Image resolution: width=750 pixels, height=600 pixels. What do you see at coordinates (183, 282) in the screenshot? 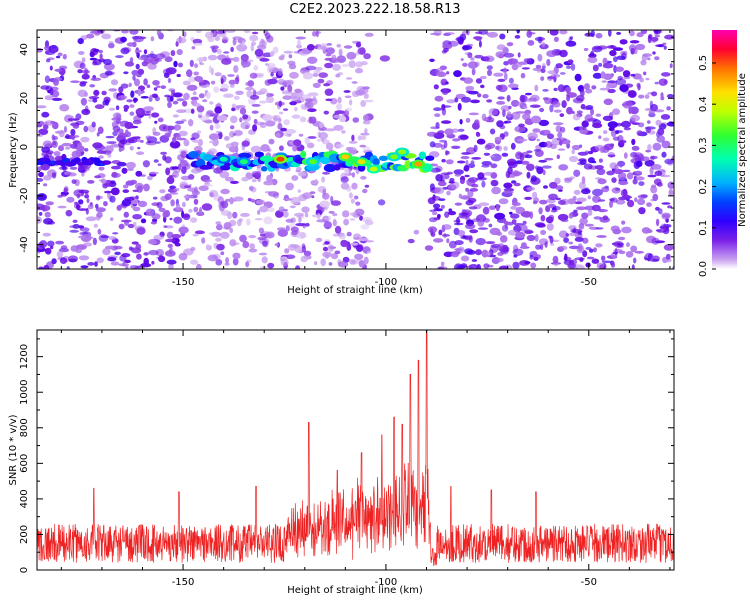
I see `spectrogram-x-tick-label: -150` at bounding box center [183, 282].